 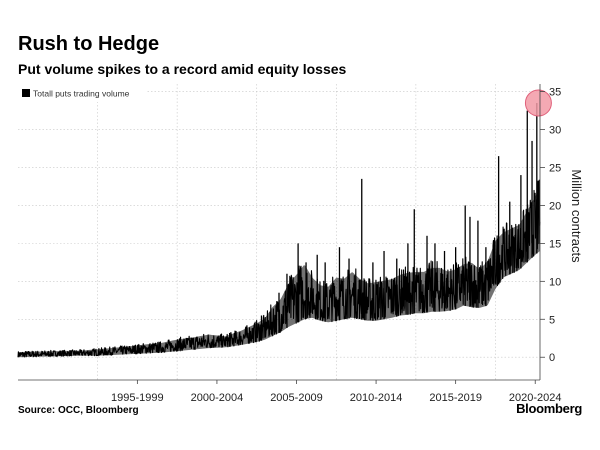 I want to click on record-highlight, so click(x=538, y=103).